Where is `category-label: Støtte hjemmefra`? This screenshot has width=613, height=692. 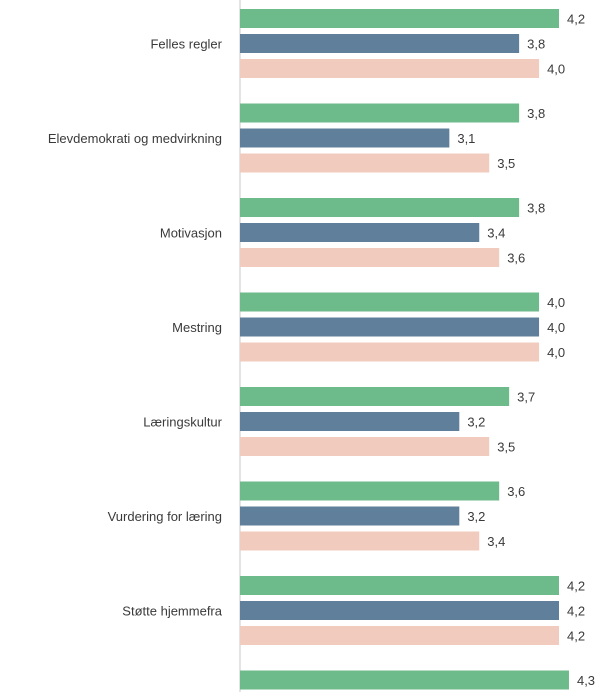 category-label: Støtte hjemmefra is located at coordinates (172, 611).